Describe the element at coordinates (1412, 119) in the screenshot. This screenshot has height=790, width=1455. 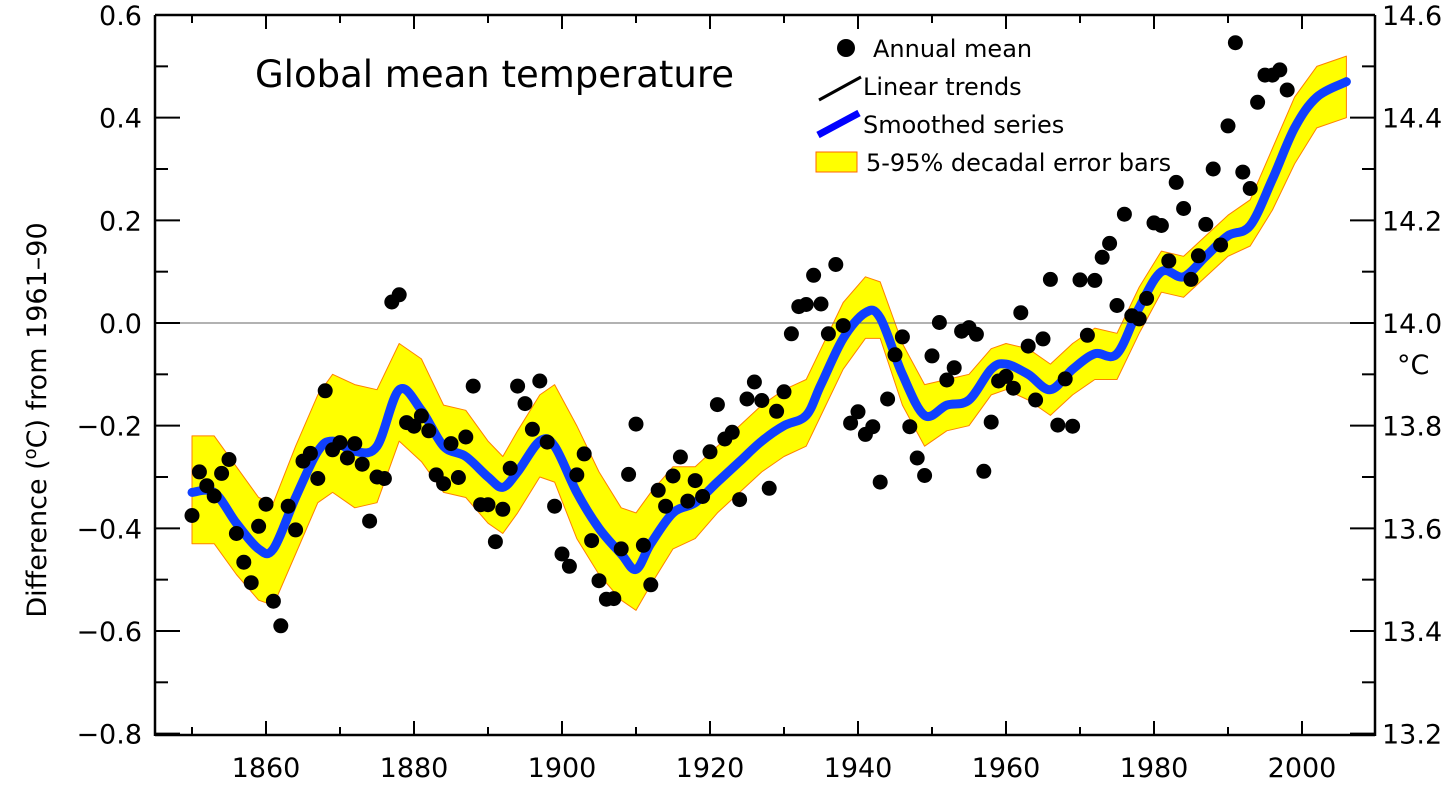
I see `y2-tick-label: 14.4` at that location.